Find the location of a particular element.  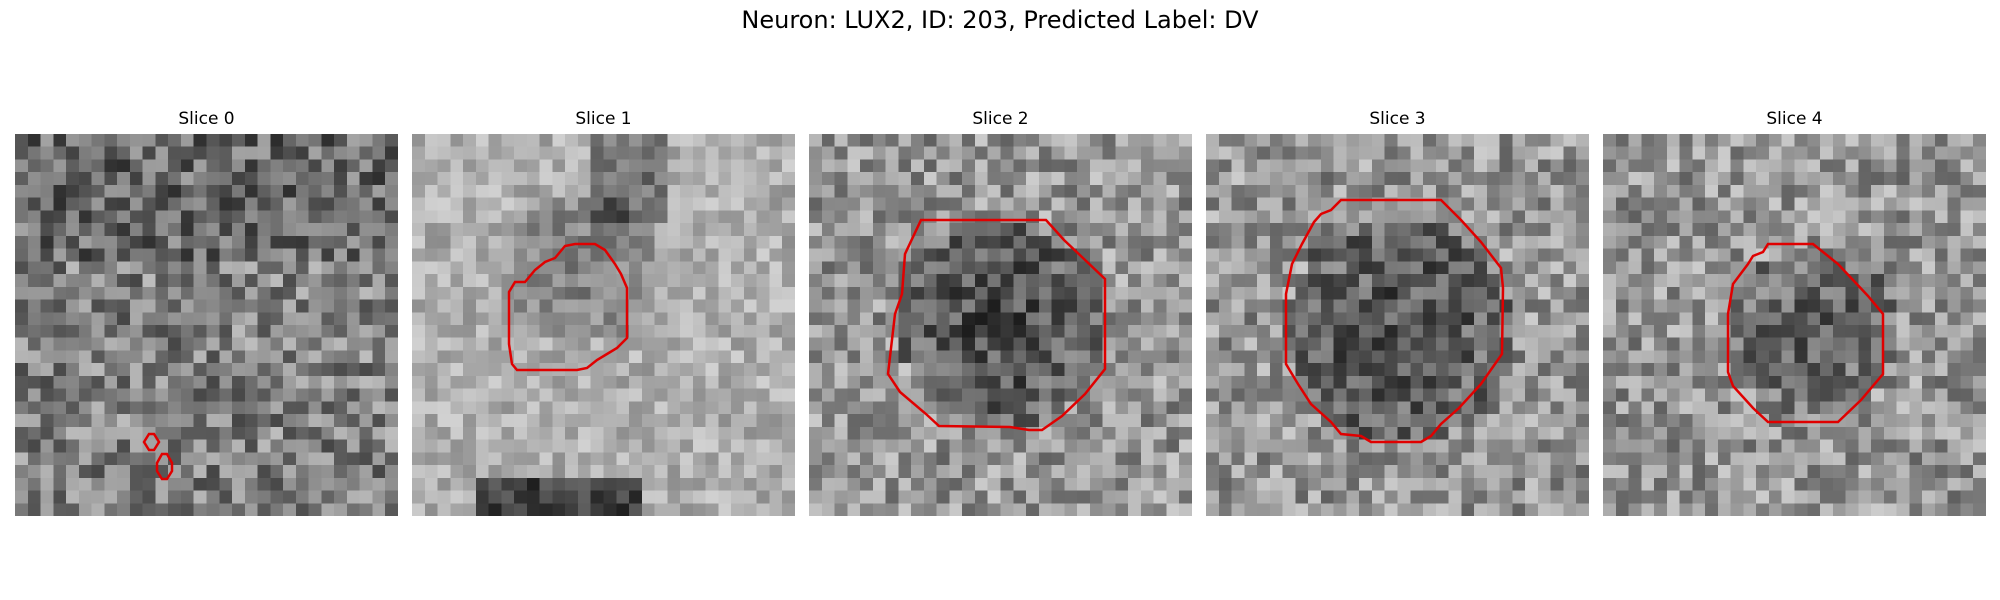

slice-title-2: Slice 2 is located at coordinates (1000, 119).